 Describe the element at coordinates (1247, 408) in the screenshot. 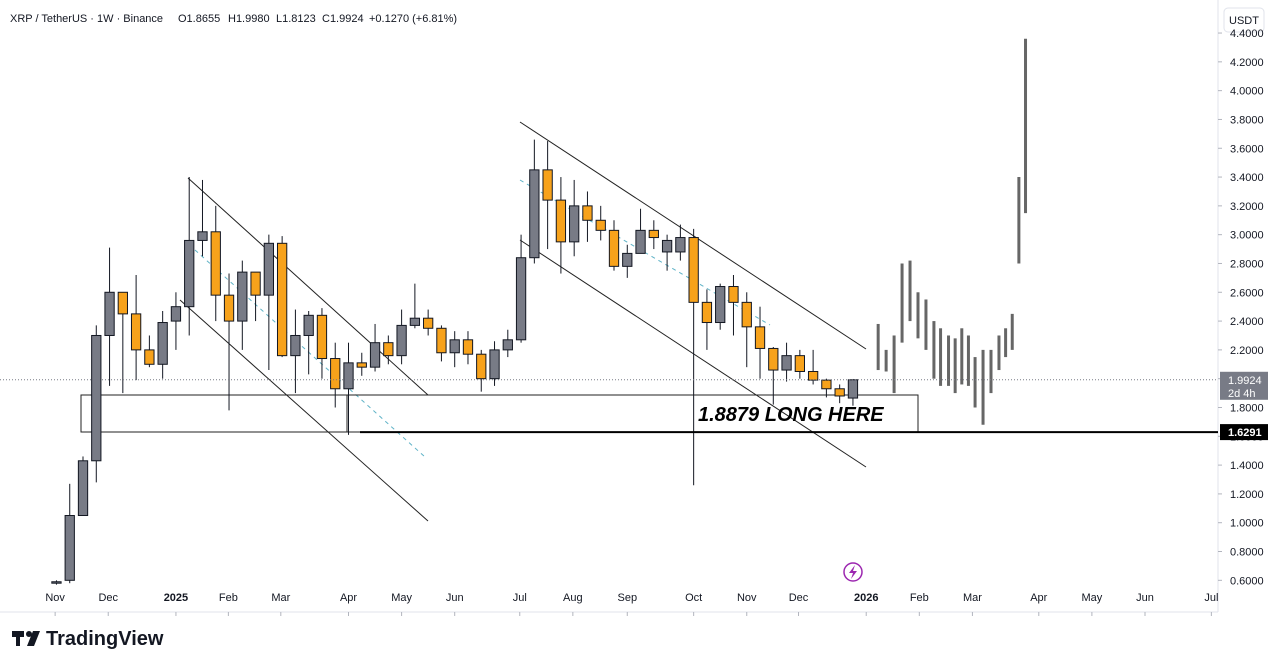

I see `y-tick-label: 1.8000` at that location.